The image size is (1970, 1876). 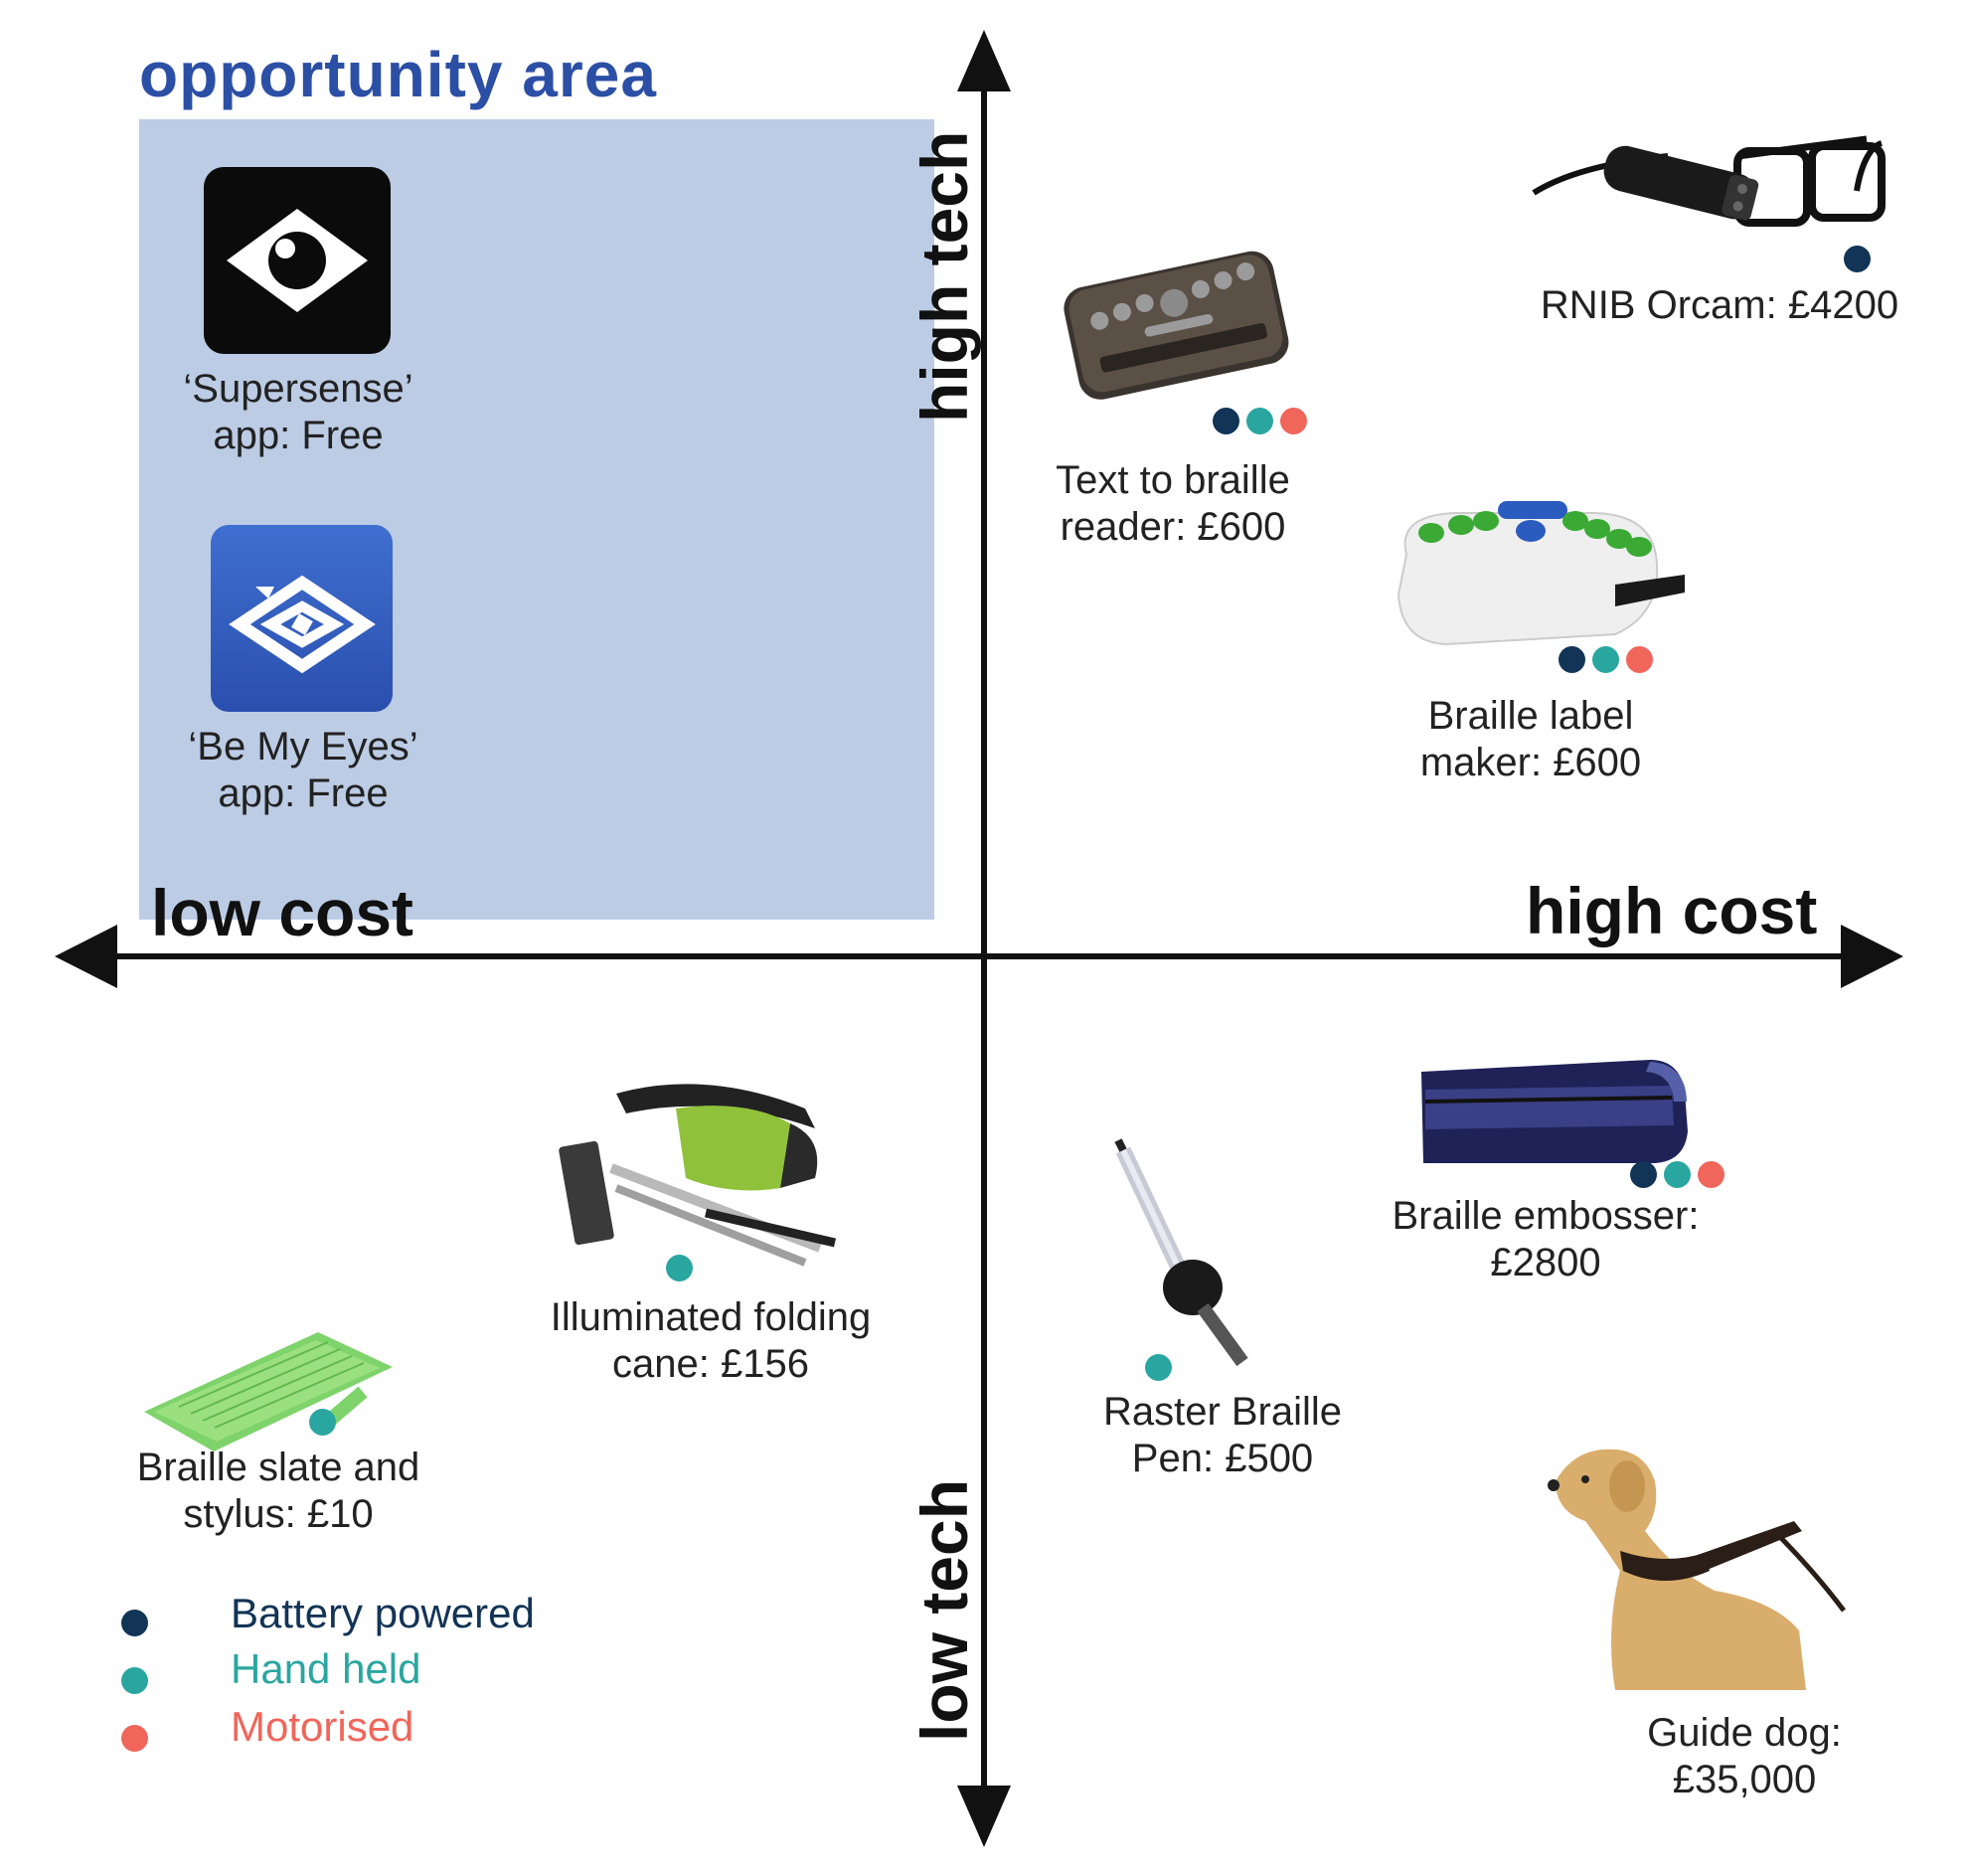 I want to click on slate-label: Braille slate and stylus: £10, so click(x=278, y=1491).